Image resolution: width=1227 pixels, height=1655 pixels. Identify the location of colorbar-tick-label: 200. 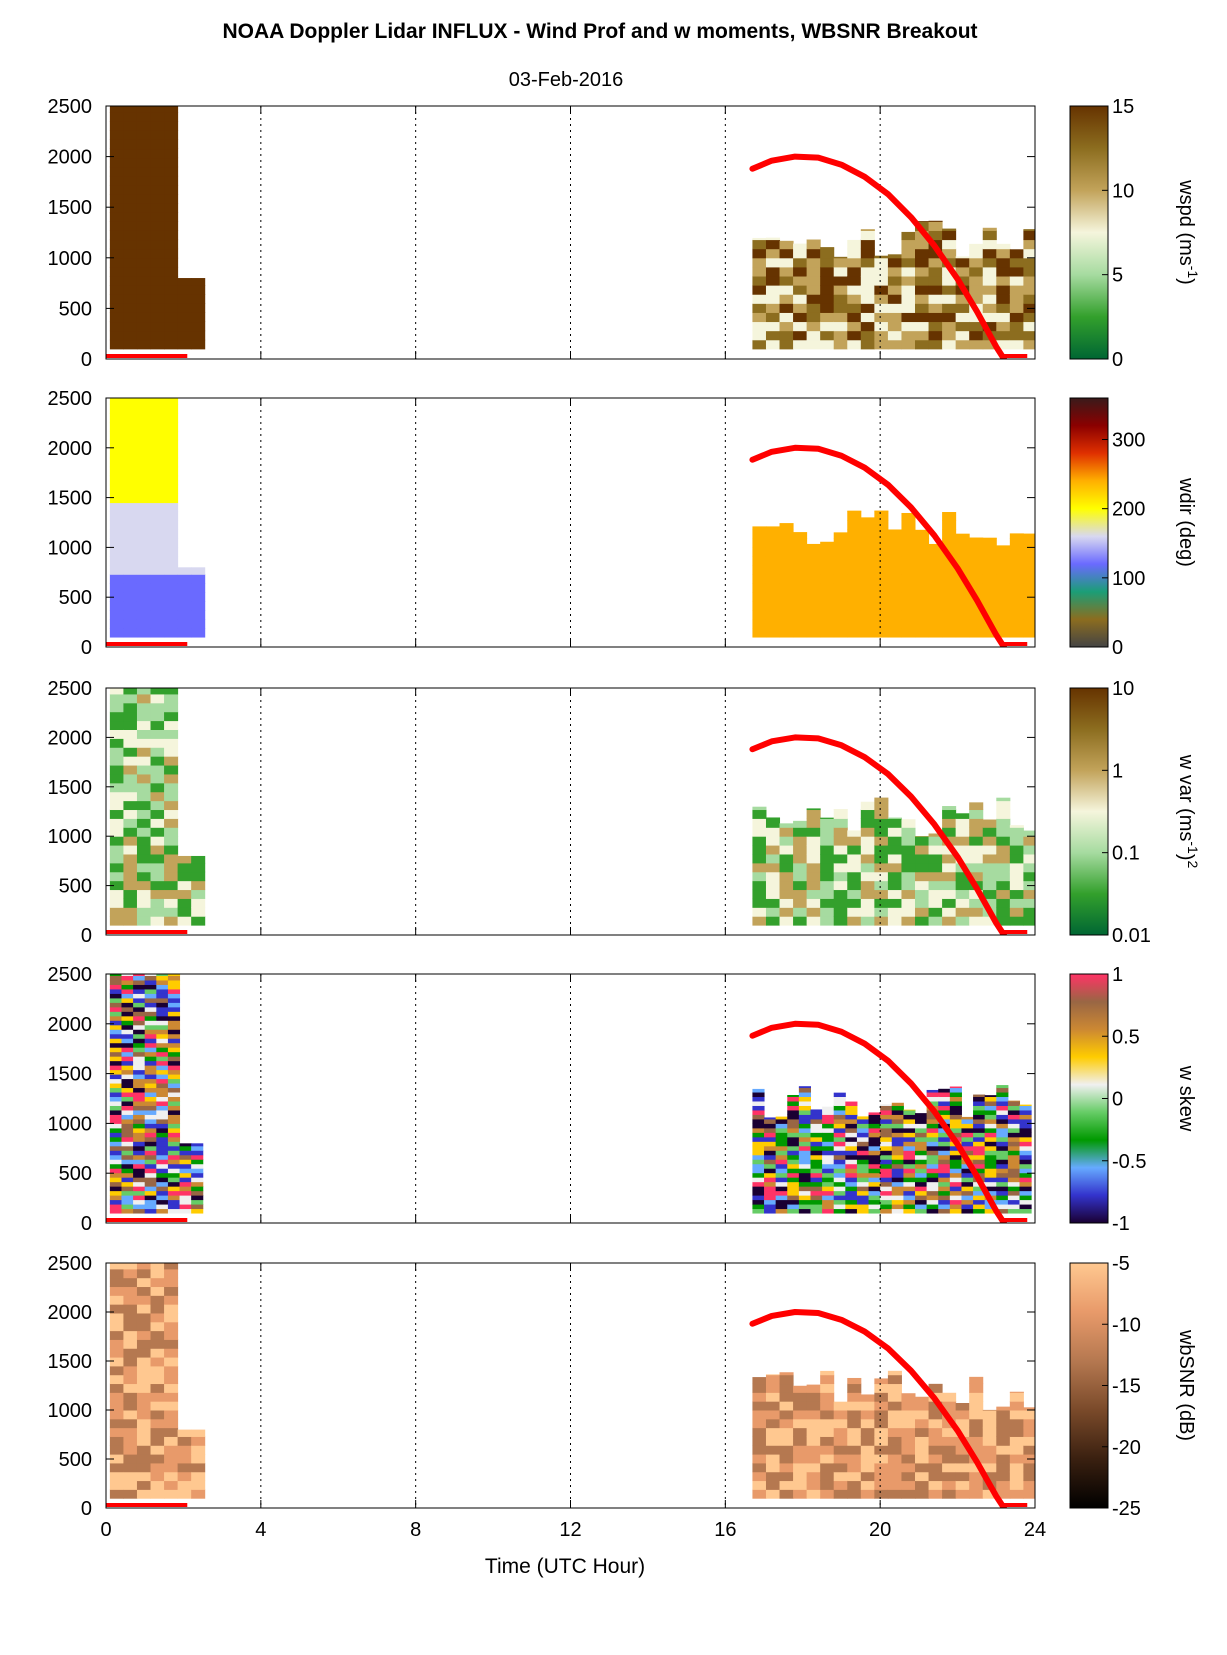
(1128, 510).